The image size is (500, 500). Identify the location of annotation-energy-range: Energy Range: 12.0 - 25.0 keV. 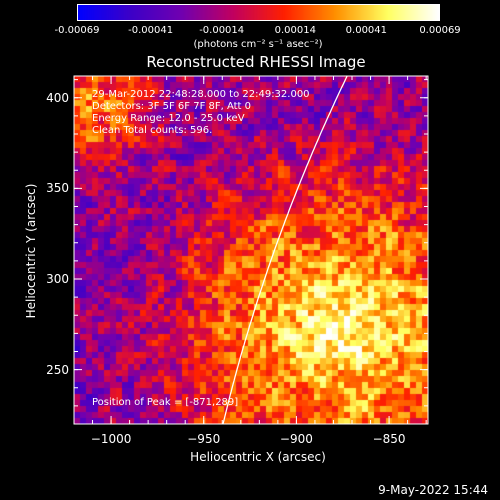
(168, 118).